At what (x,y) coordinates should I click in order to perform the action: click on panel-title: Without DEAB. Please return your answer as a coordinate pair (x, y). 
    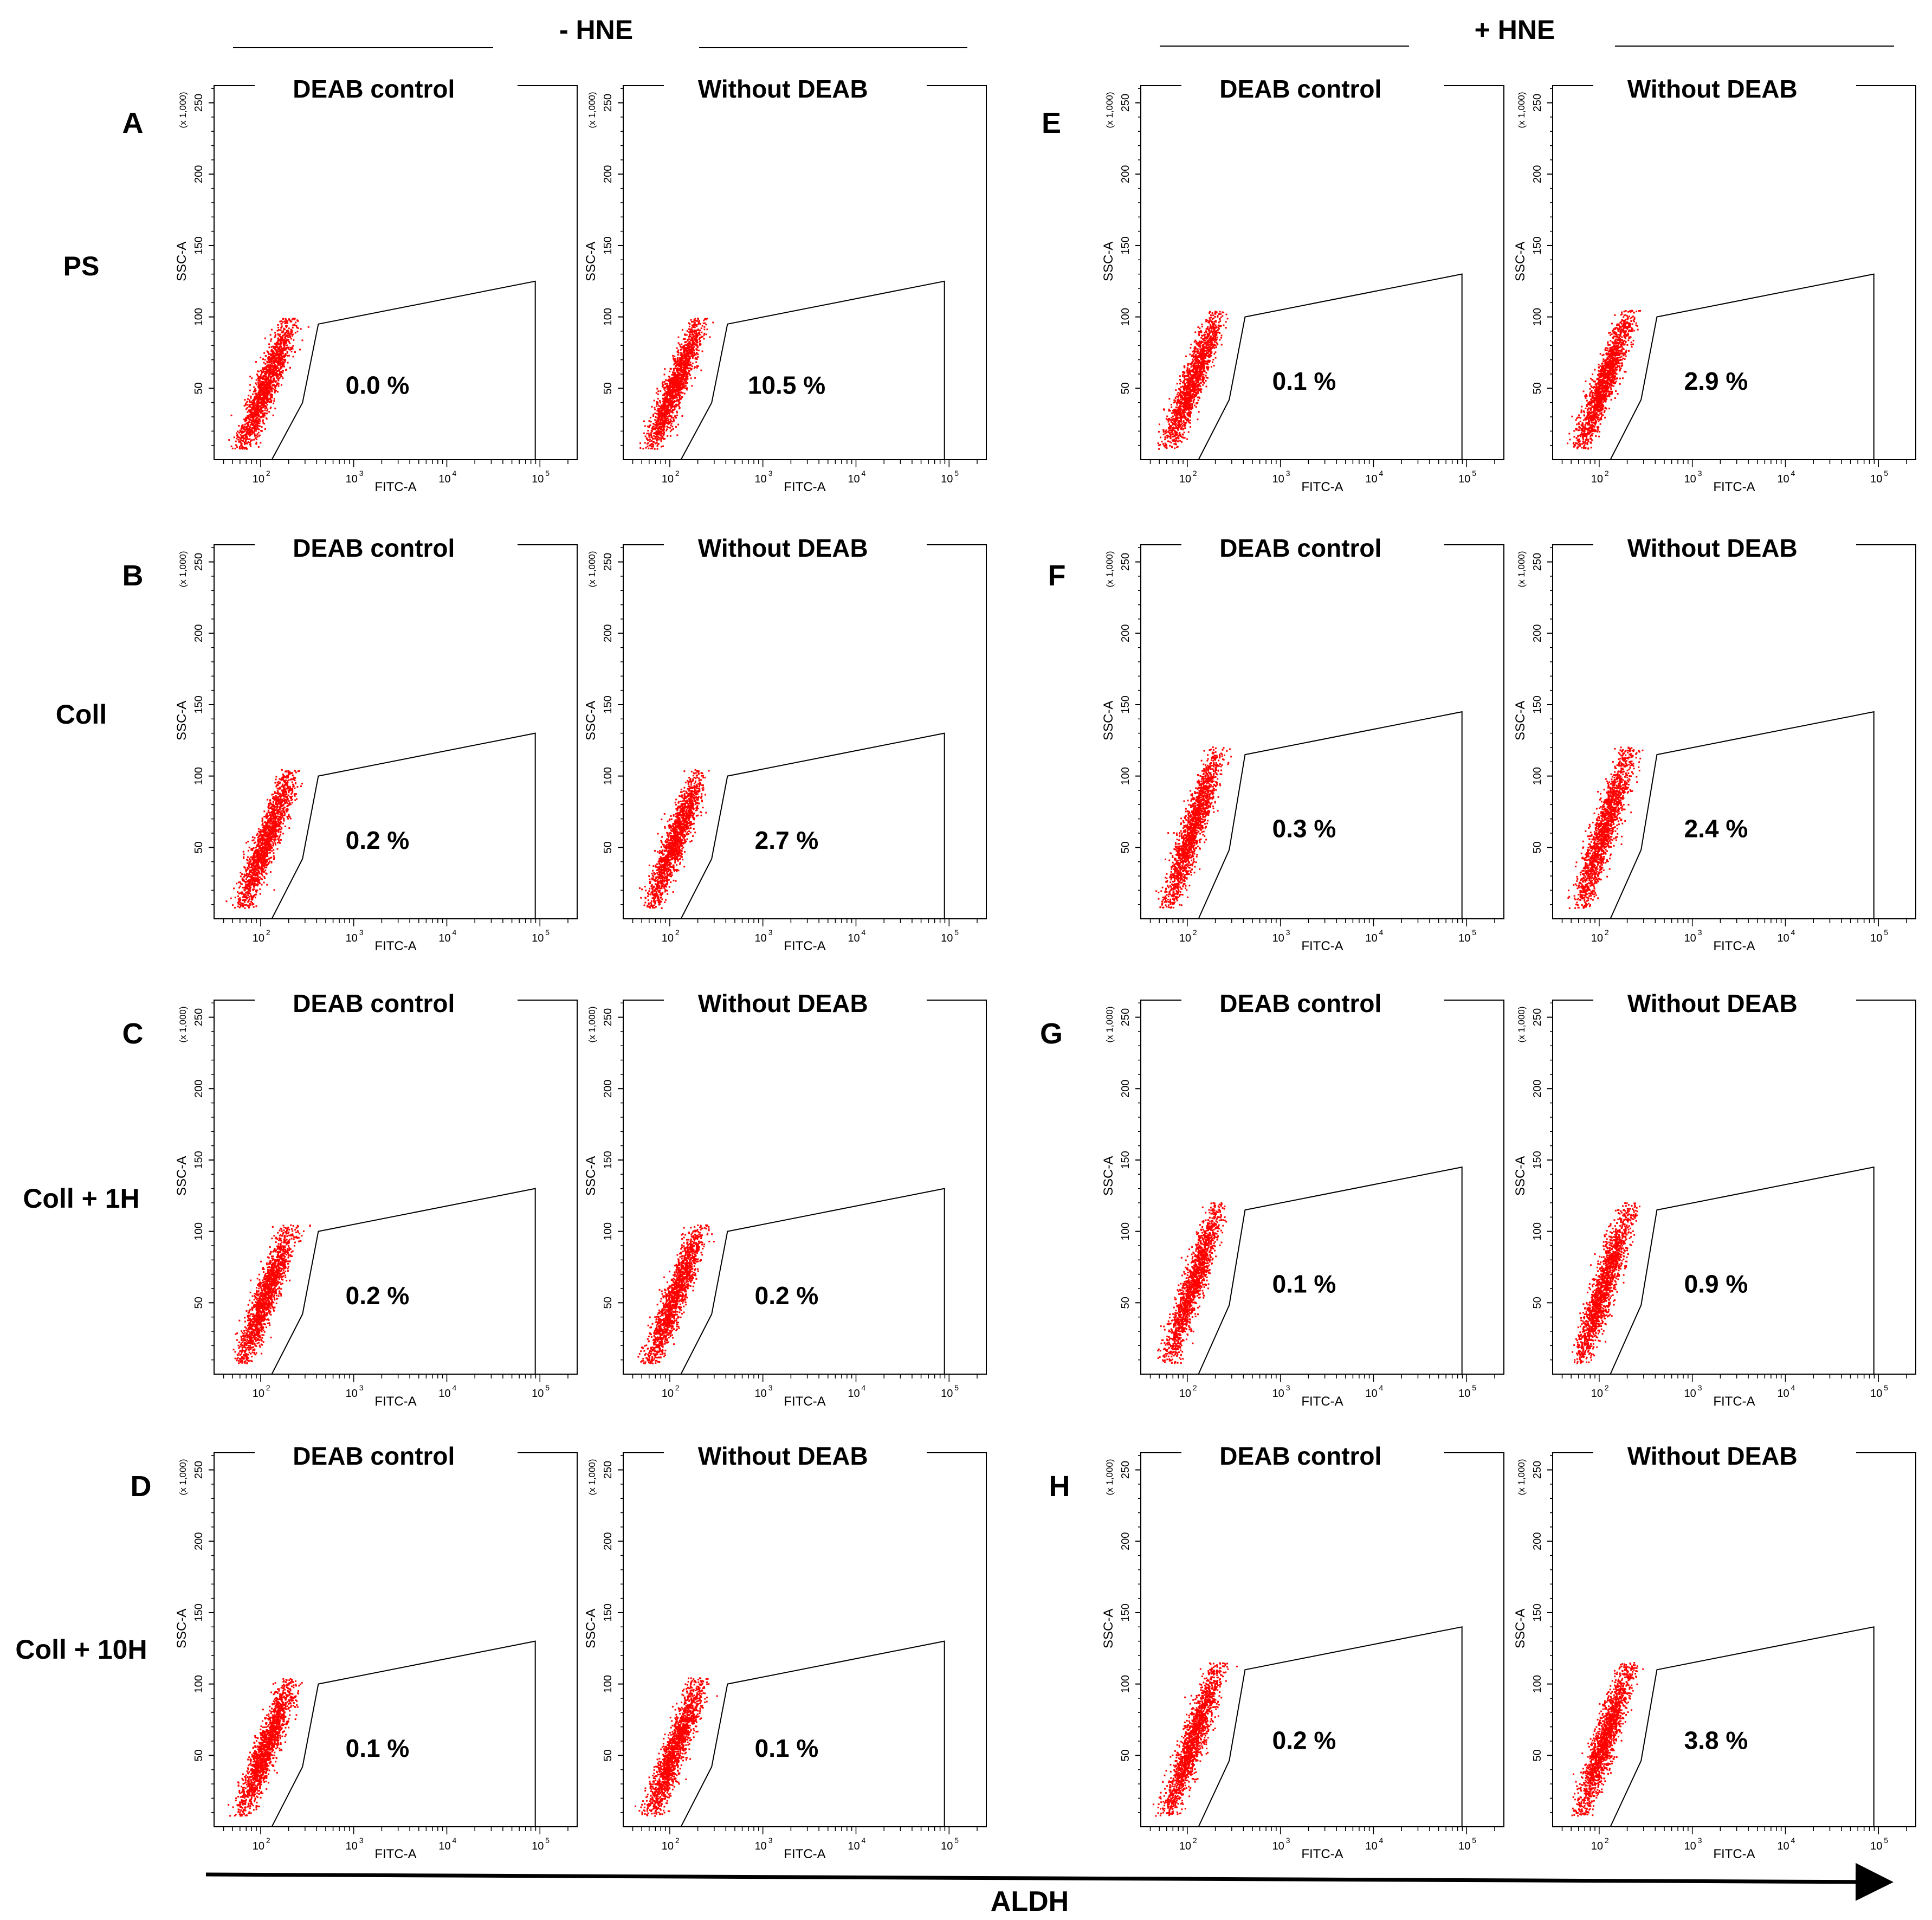
    Looking at the image, I should click on (783, 548).